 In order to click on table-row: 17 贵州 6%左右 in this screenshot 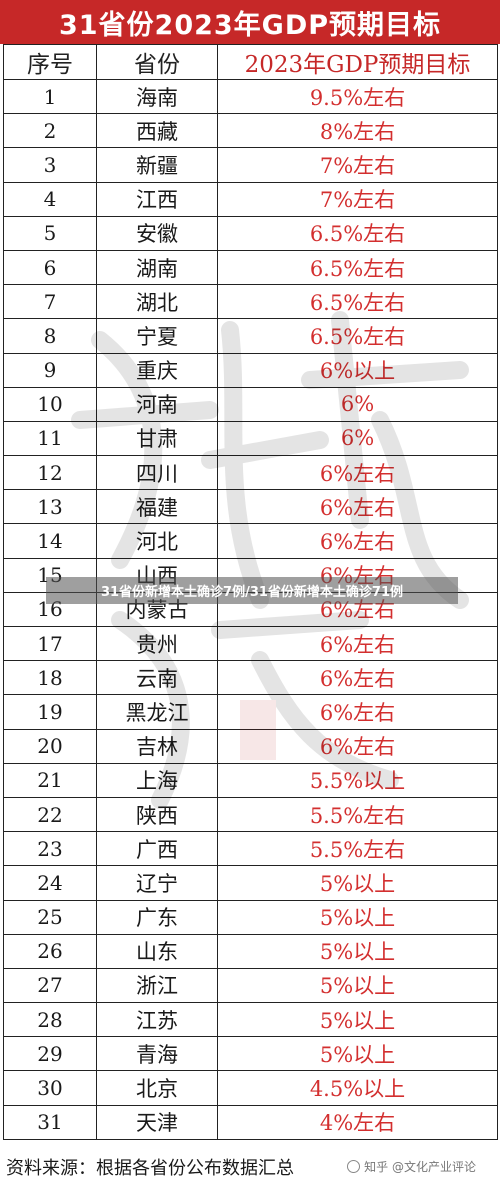, I will do `click(250, 643)`.